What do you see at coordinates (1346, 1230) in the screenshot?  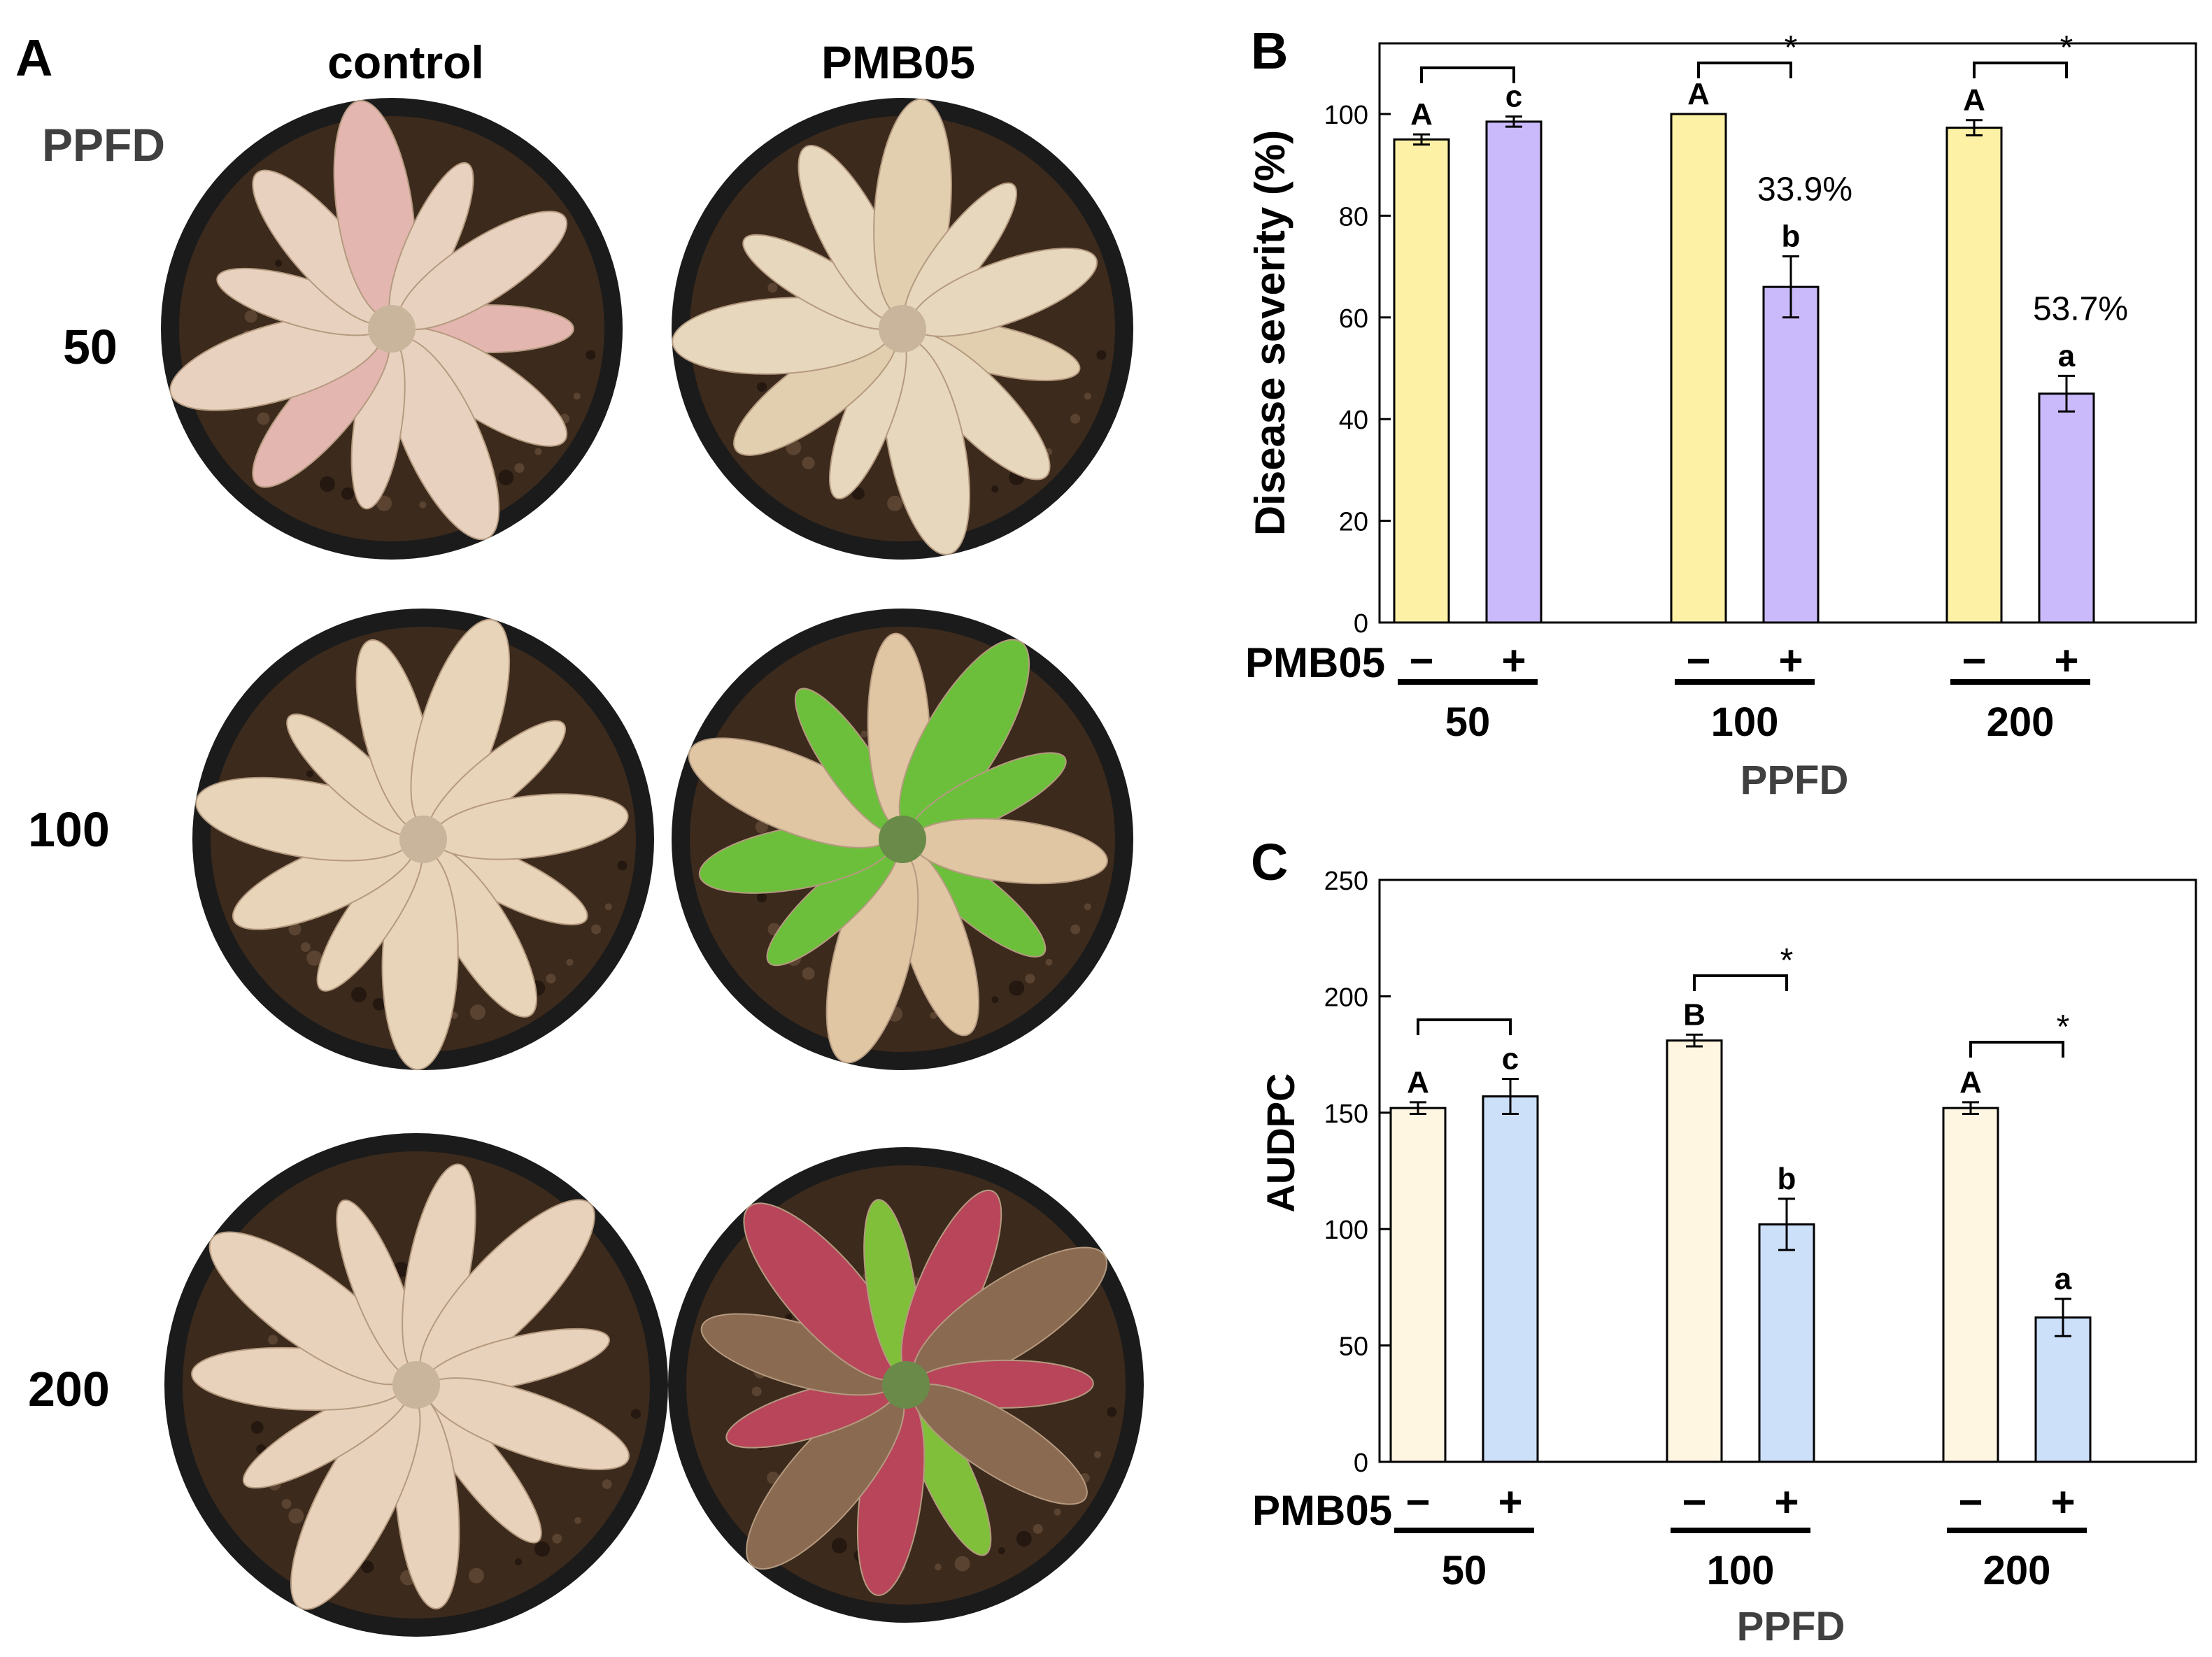 I see `y-tick-label: 100` at bounding box center [1346, 1230].